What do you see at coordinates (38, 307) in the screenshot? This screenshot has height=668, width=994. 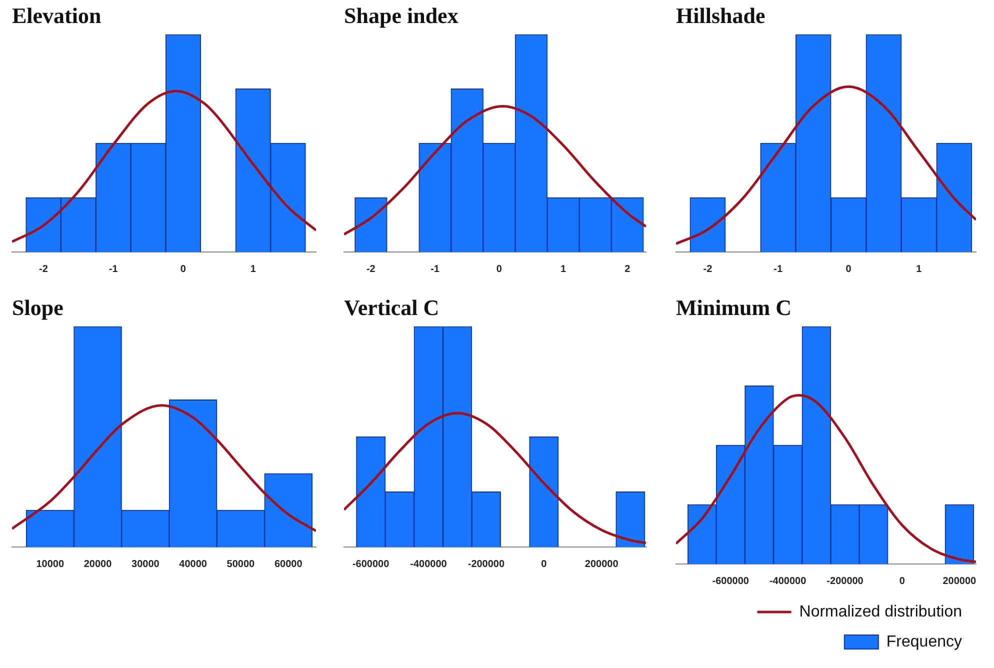 I see `chart-title: Slope` at bounding box center [38, 307].